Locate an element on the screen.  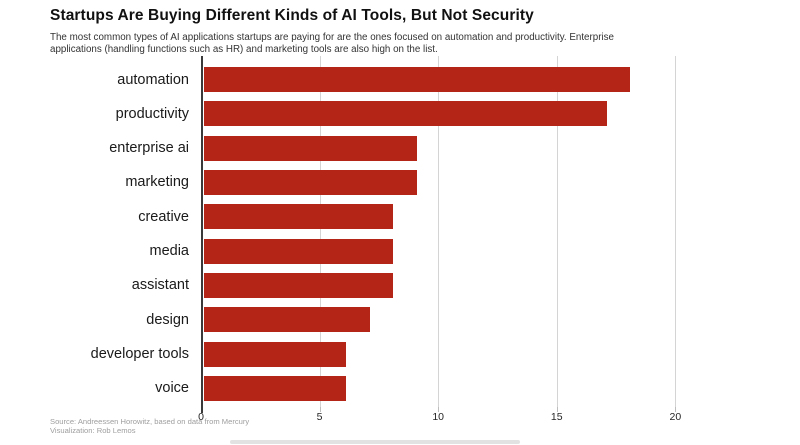
table-row: voice is located at coordinates (394, 388).